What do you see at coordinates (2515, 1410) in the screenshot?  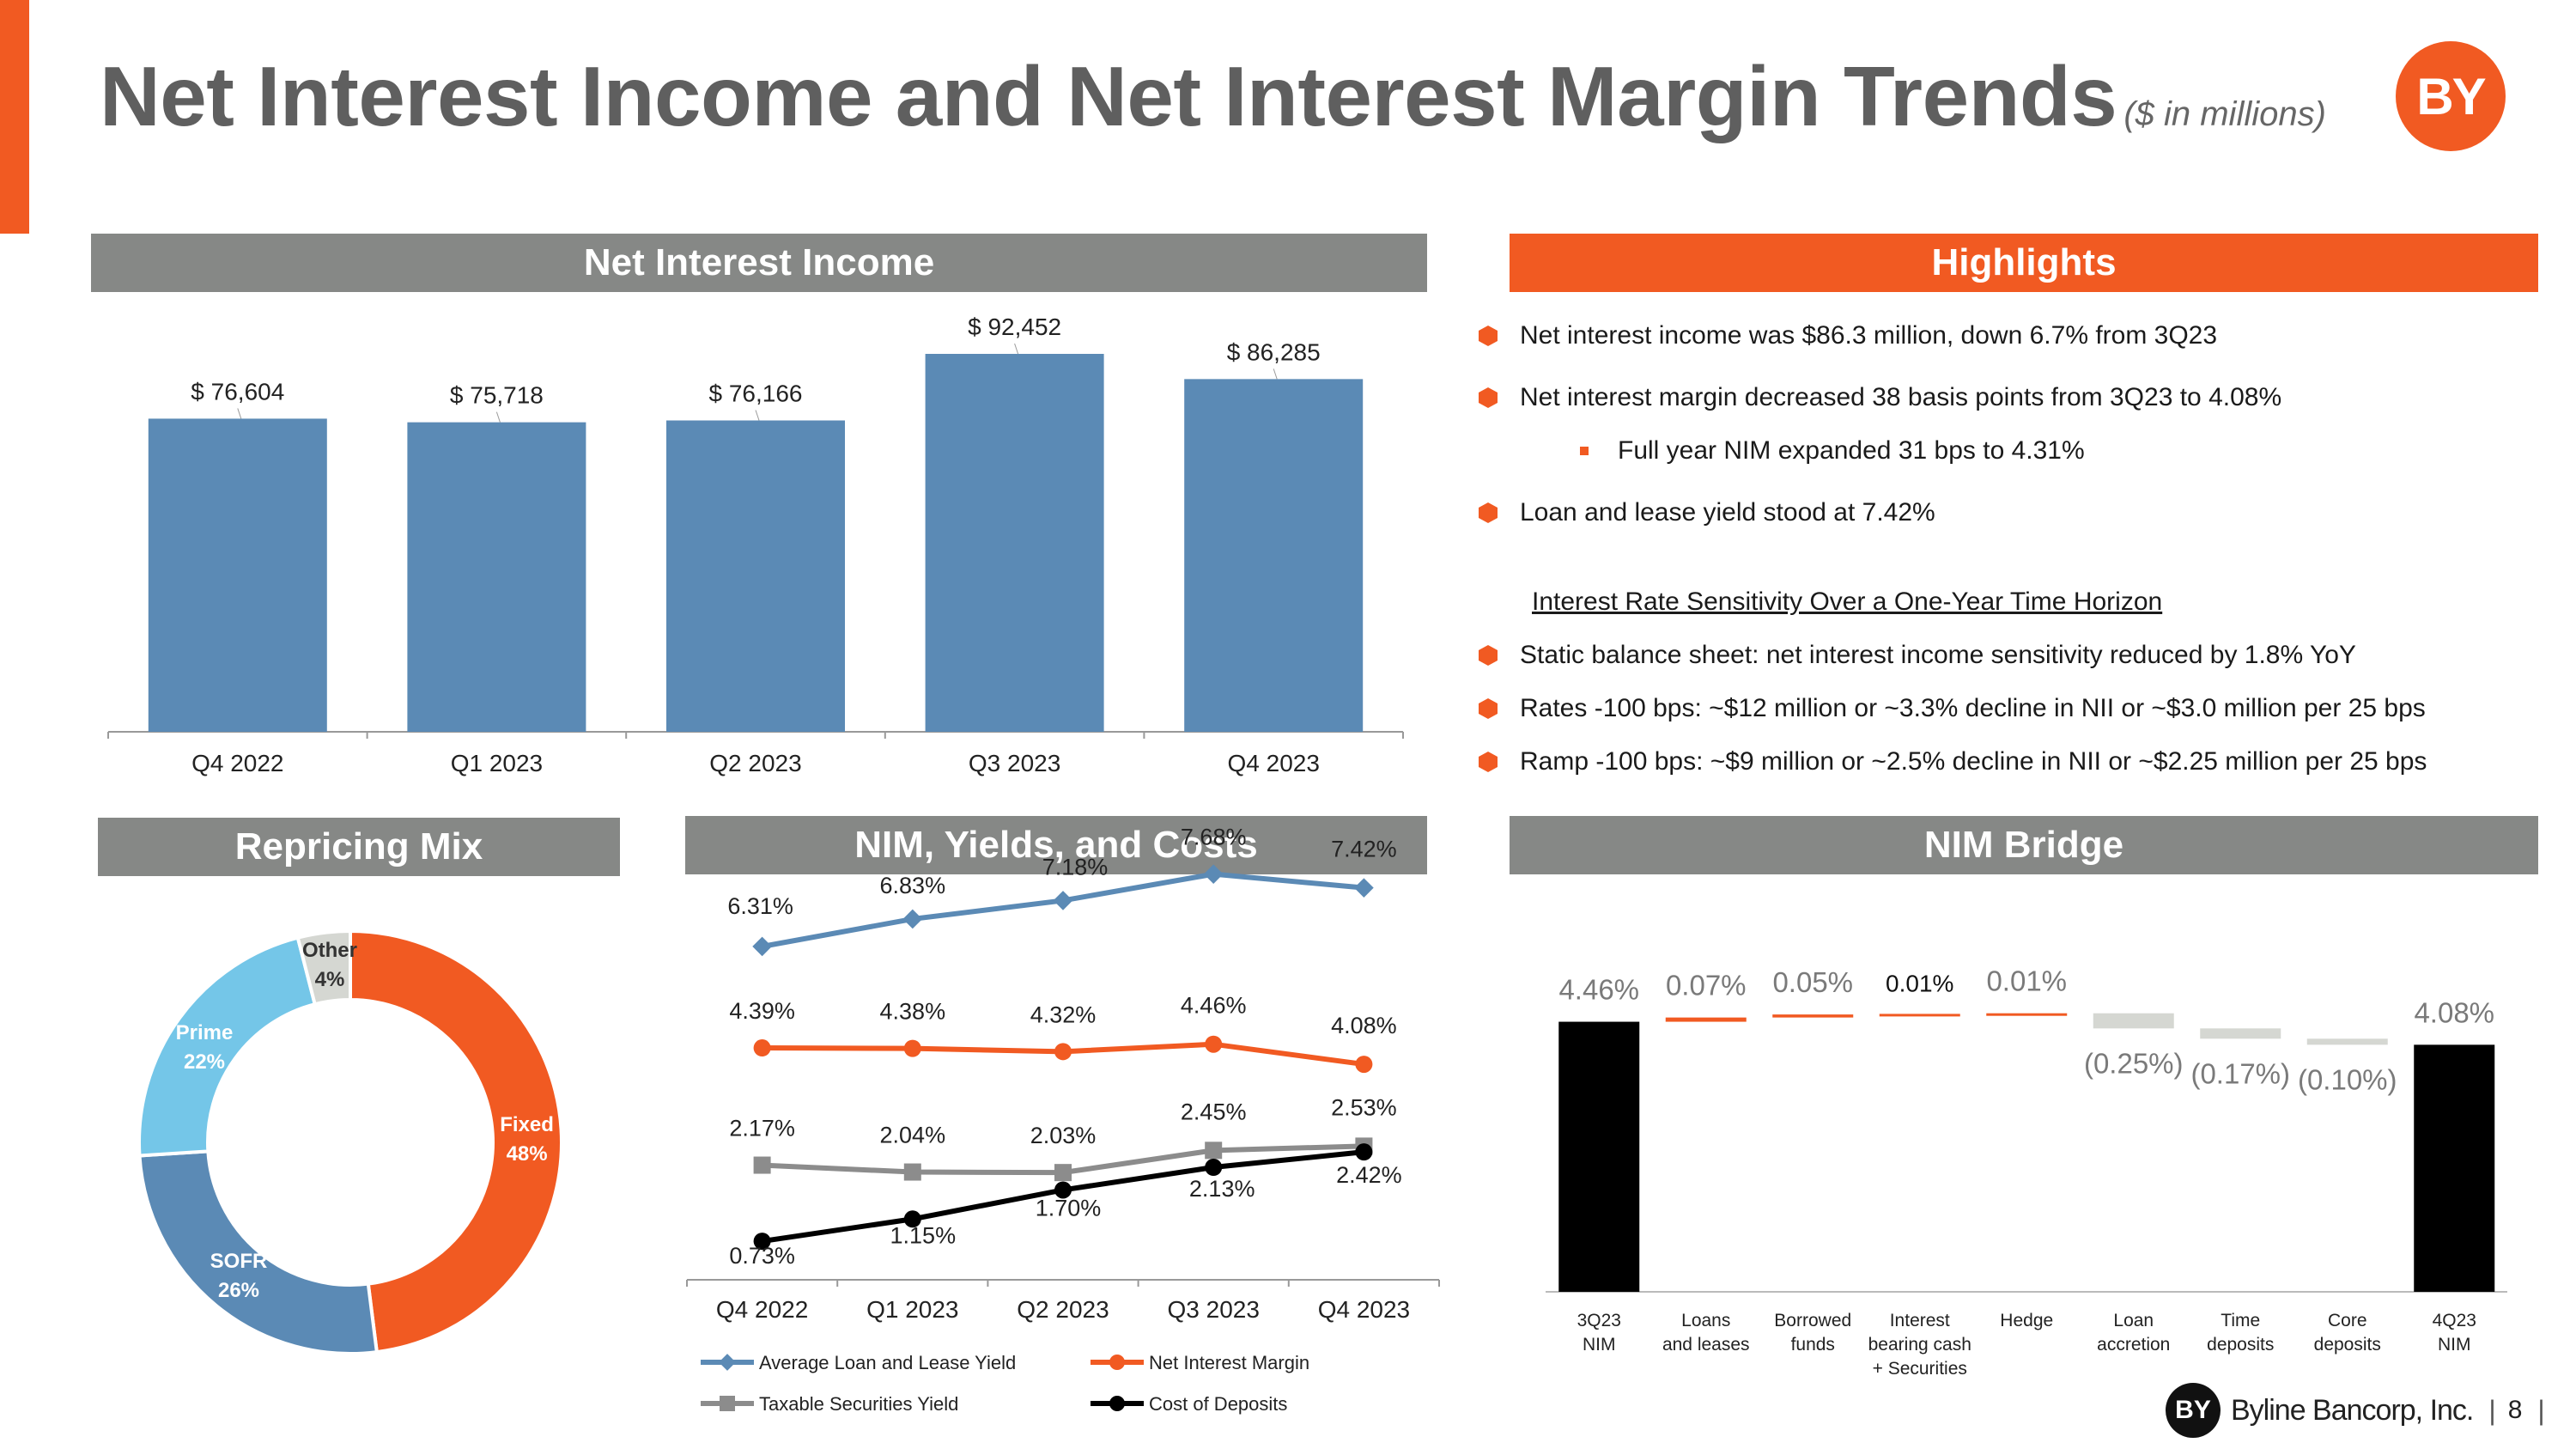 I see `page-number: 8` at bounding box center [2515, 1410].